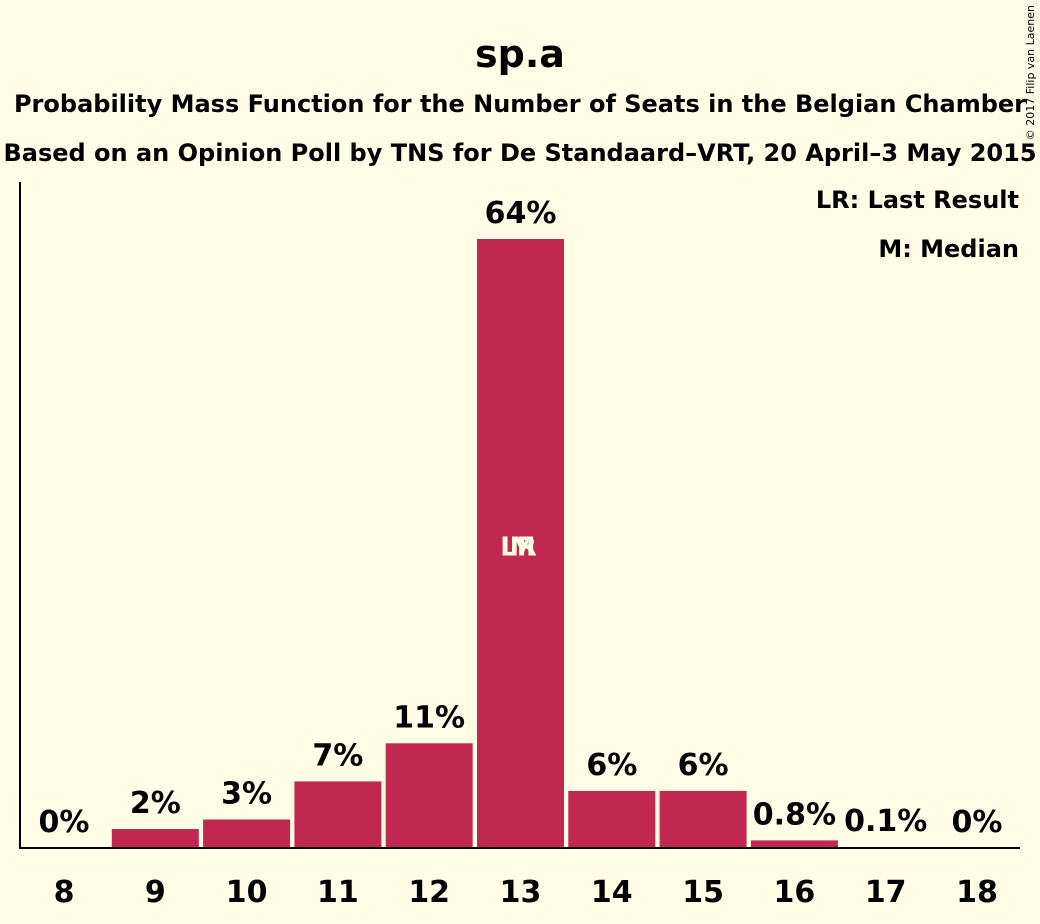  Describe the element at coordinates (521, 213) in the screenshot. I see `bar-value-label: 64%` at that location.